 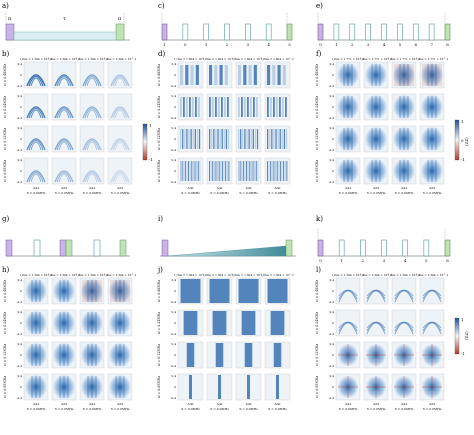 I want to click on panel-label-b: b), so click(x=5, y=54).